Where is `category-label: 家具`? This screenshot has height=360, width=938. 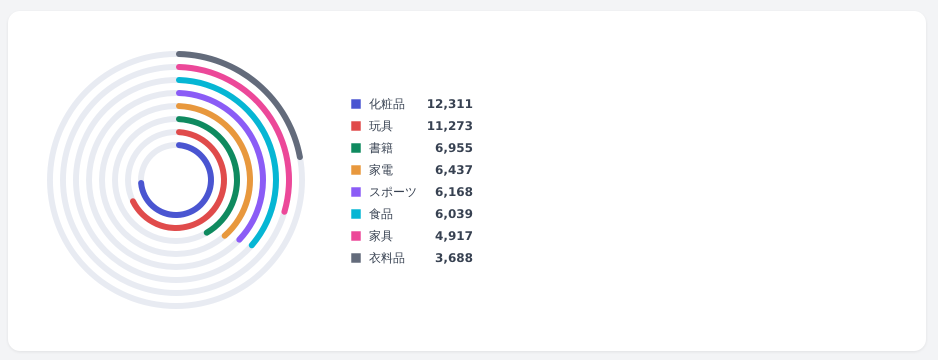
category-label: 家具 is located at coordinates (381, 236).